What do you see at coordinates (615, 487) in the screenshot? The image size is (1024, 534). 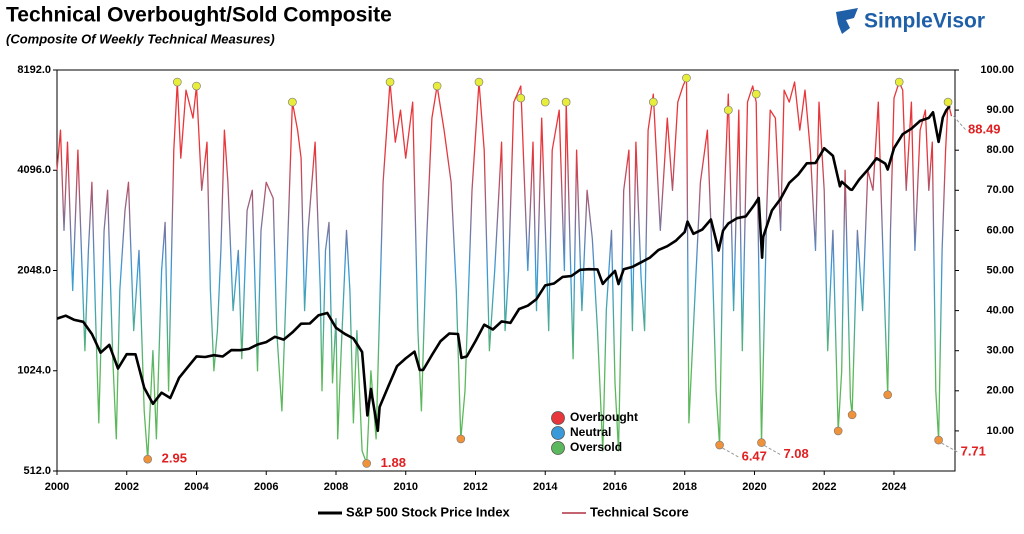 I see `x-tick-label: 2016` at bounding box center [615, 487].